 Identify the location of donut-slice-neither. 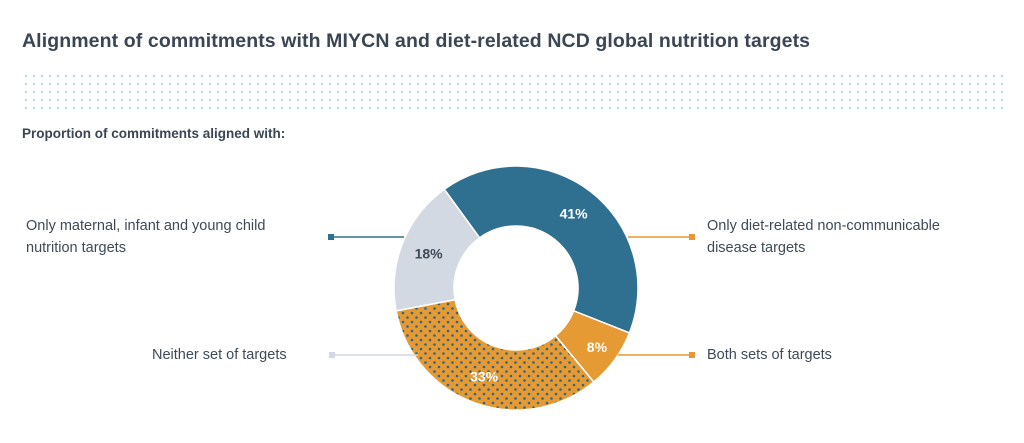
(437, 250).